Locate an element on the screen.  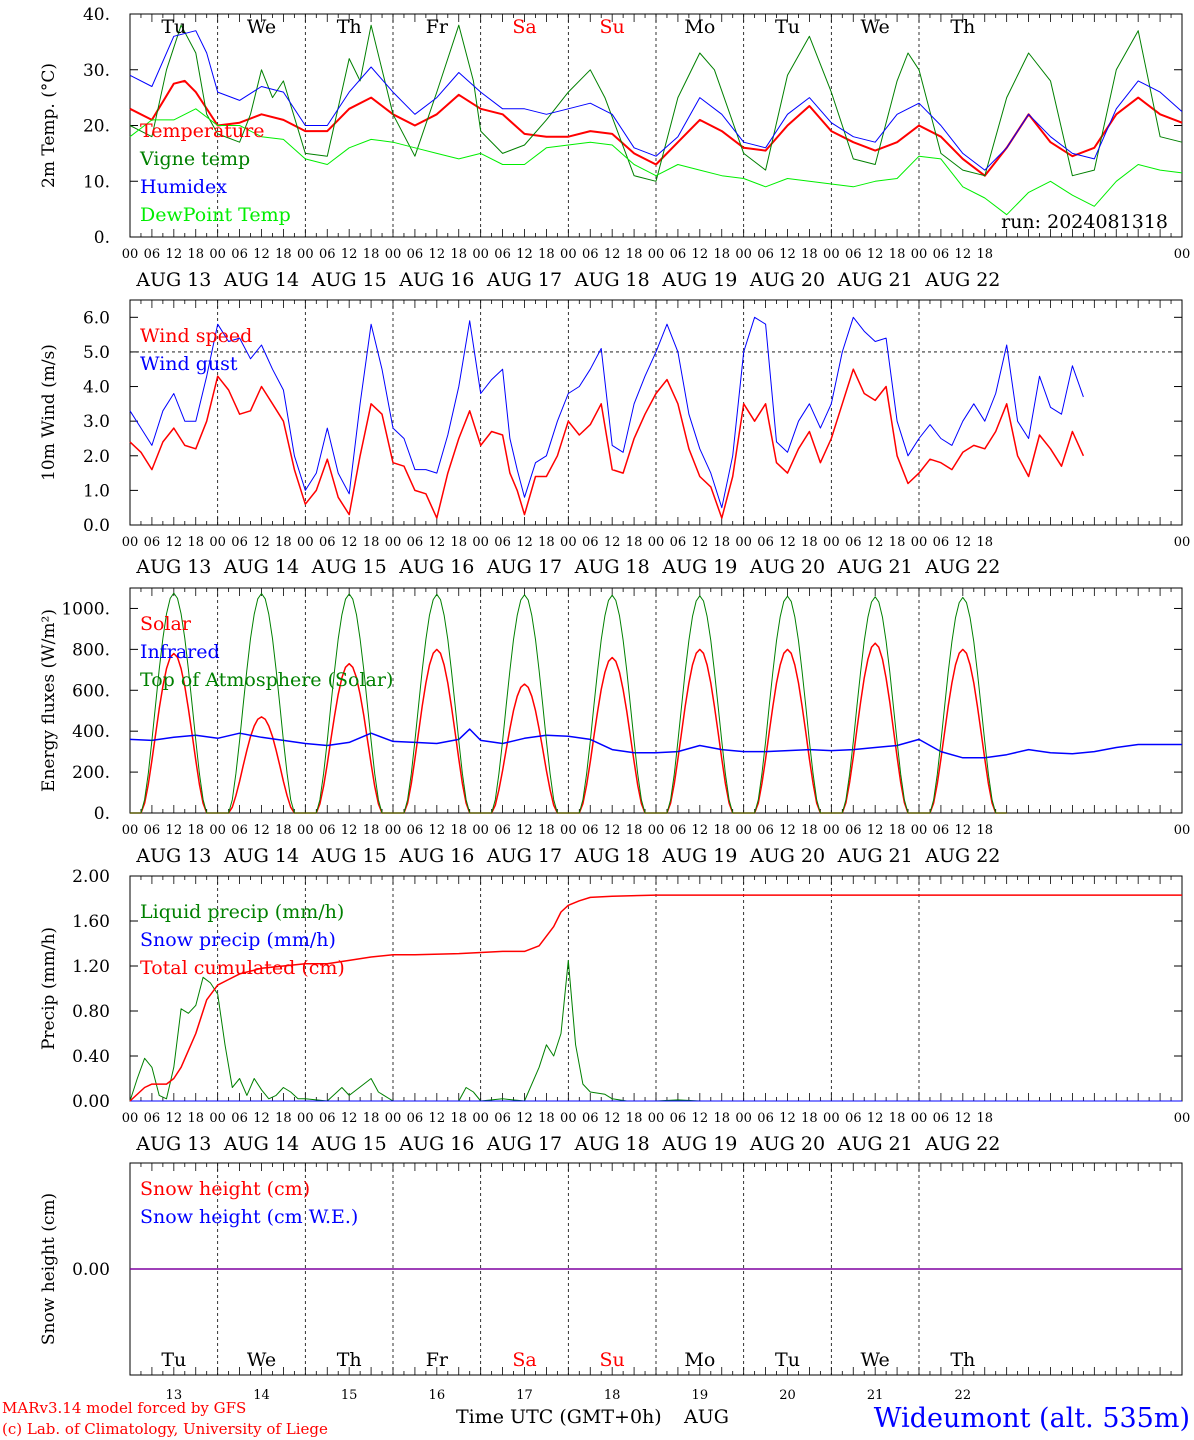
legend-label: Solar is located at coordinates (166, 624).